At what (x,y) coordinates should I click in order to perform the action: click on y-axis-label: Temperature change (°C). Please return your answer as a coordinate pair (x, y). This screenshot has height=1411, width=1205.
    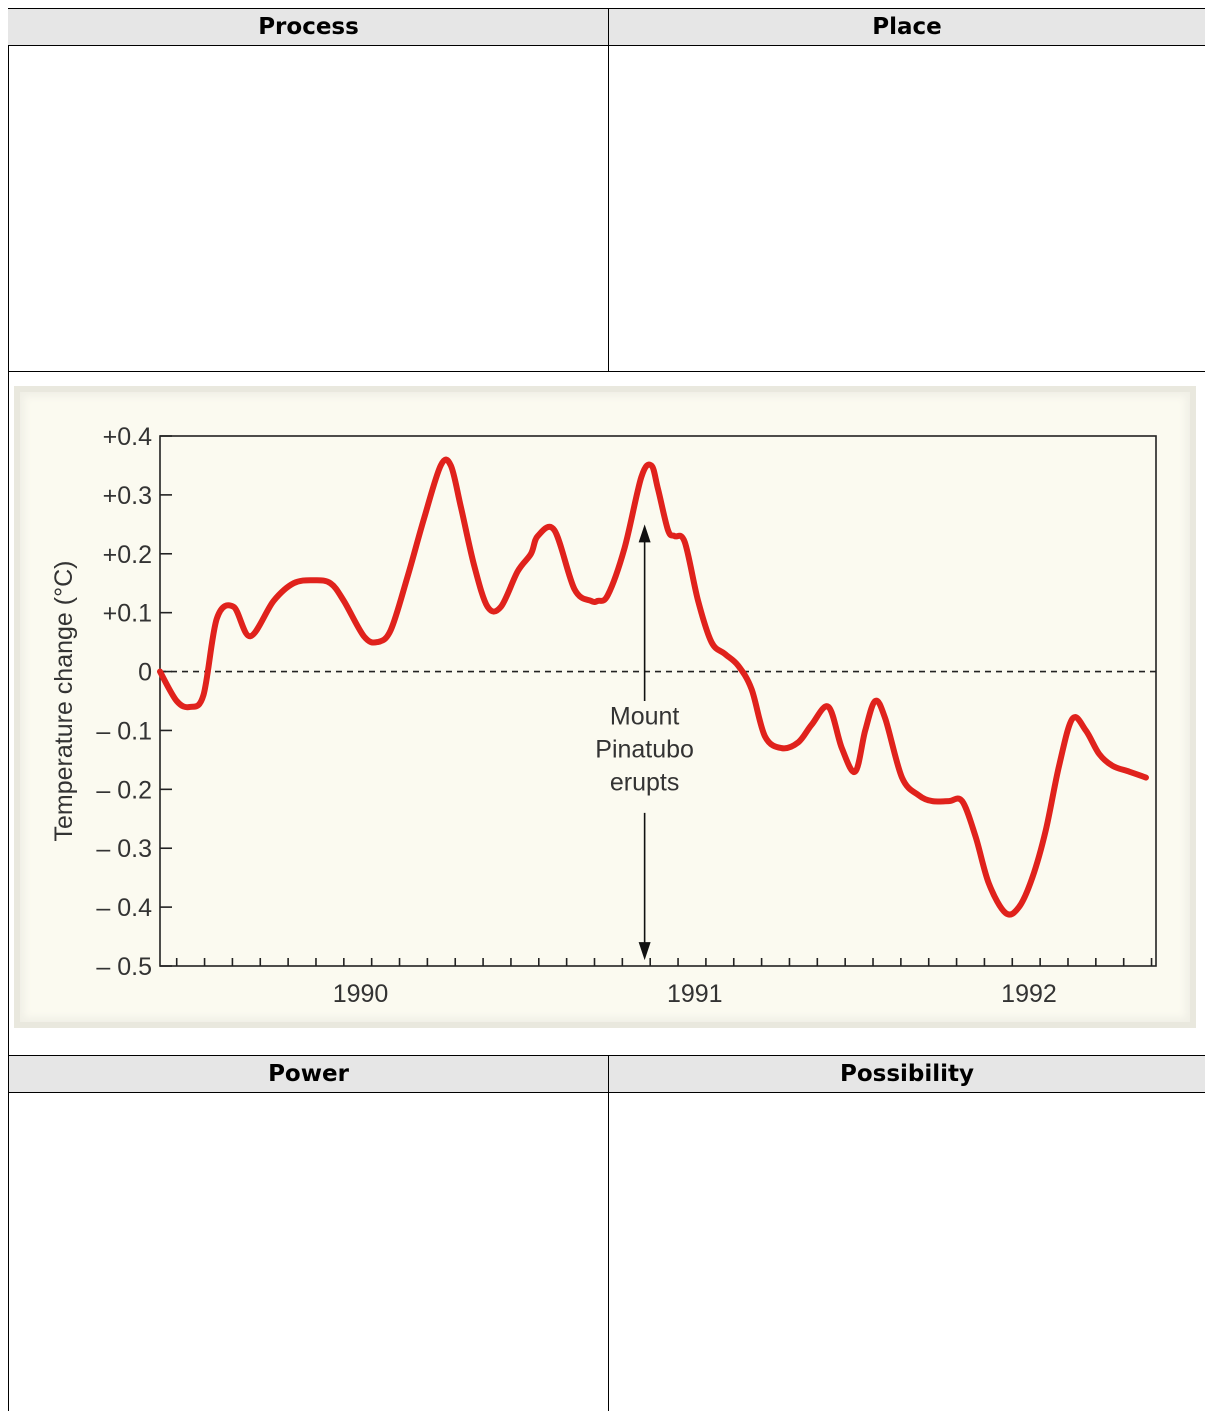
    Looking at the image, I should click on (64, 701).